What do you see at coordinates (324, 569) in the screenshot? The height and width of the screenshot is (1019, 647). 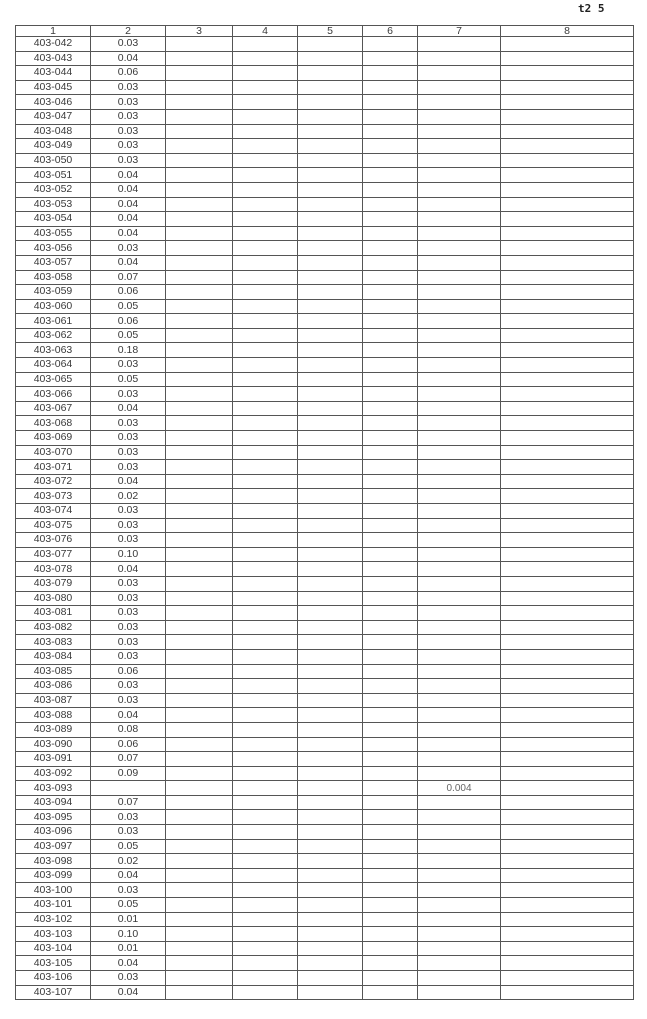 I see `table-row: 403-078 0.04` at bounding box center [324, 569].